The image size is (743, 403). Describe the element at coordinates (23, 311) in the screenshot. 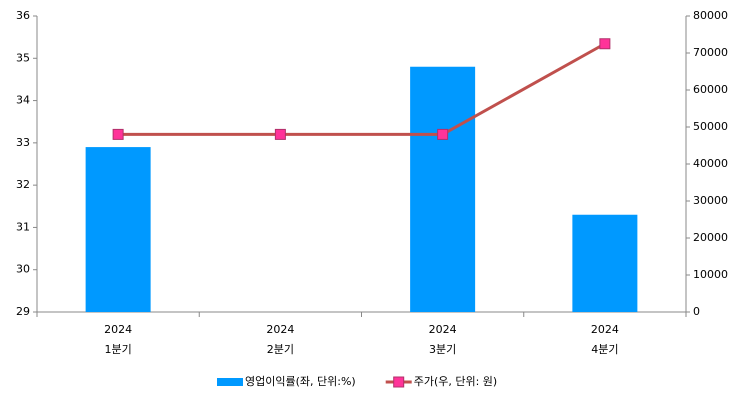

I see `y-tick-label: 29` at that location.